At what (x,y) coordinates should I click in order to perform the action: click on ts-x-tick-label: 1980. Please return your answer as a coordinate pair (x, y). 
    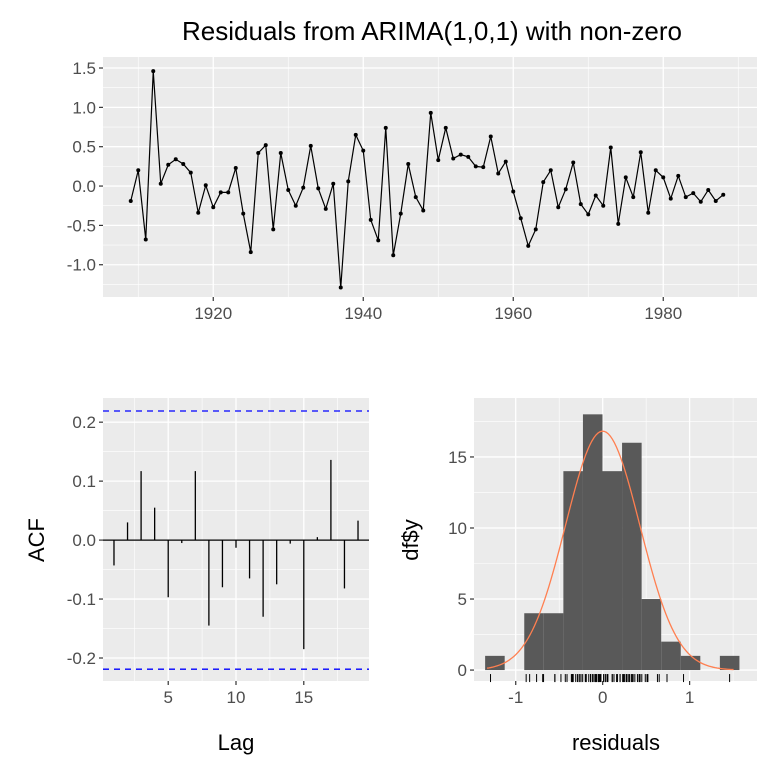
    Looking at the image, I should click on (663, 313).